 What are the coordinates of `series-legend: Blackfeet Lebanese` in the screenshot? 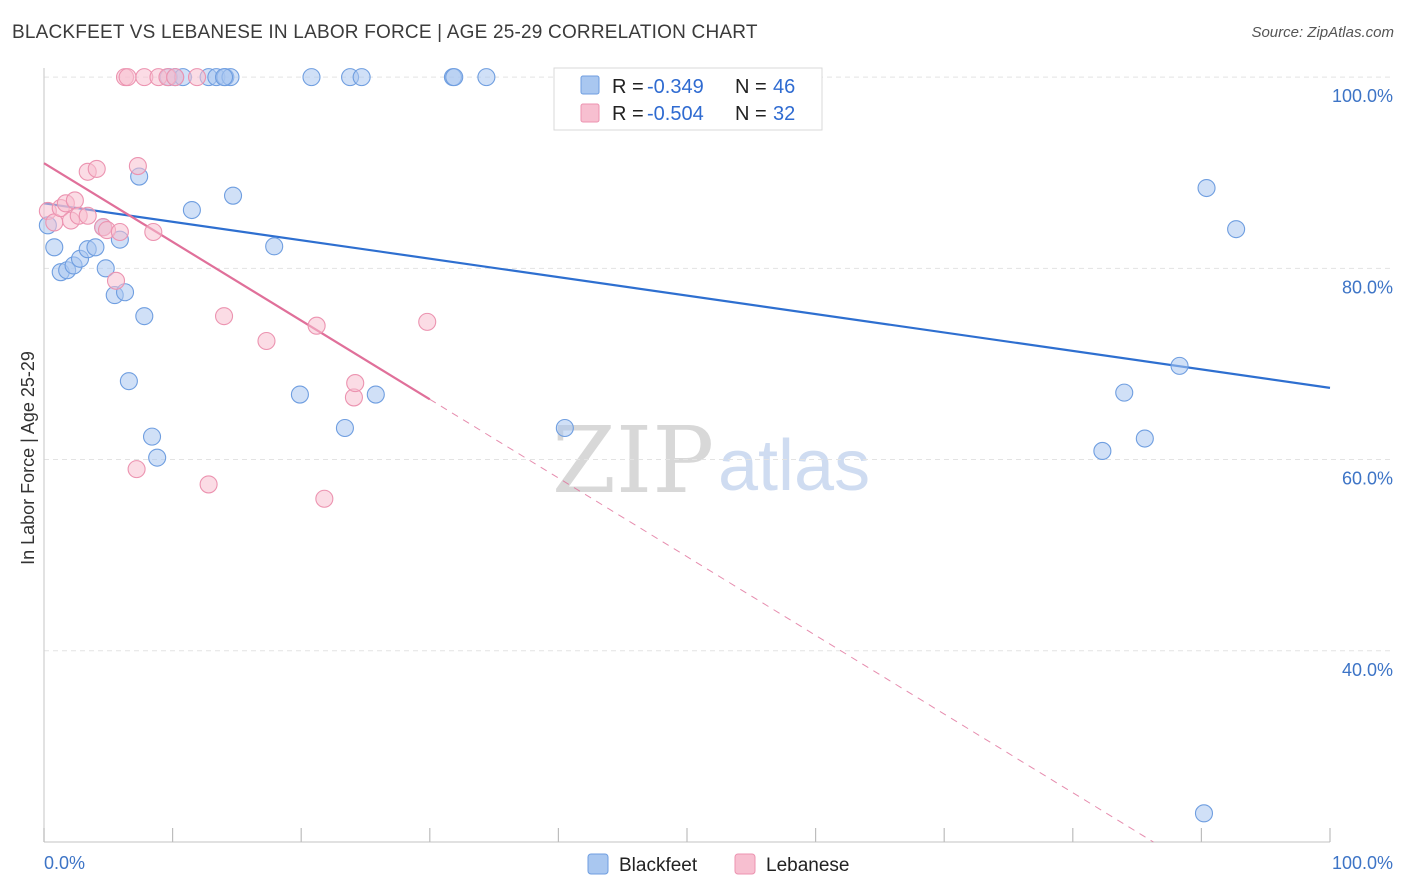 It's located at (718, 864).